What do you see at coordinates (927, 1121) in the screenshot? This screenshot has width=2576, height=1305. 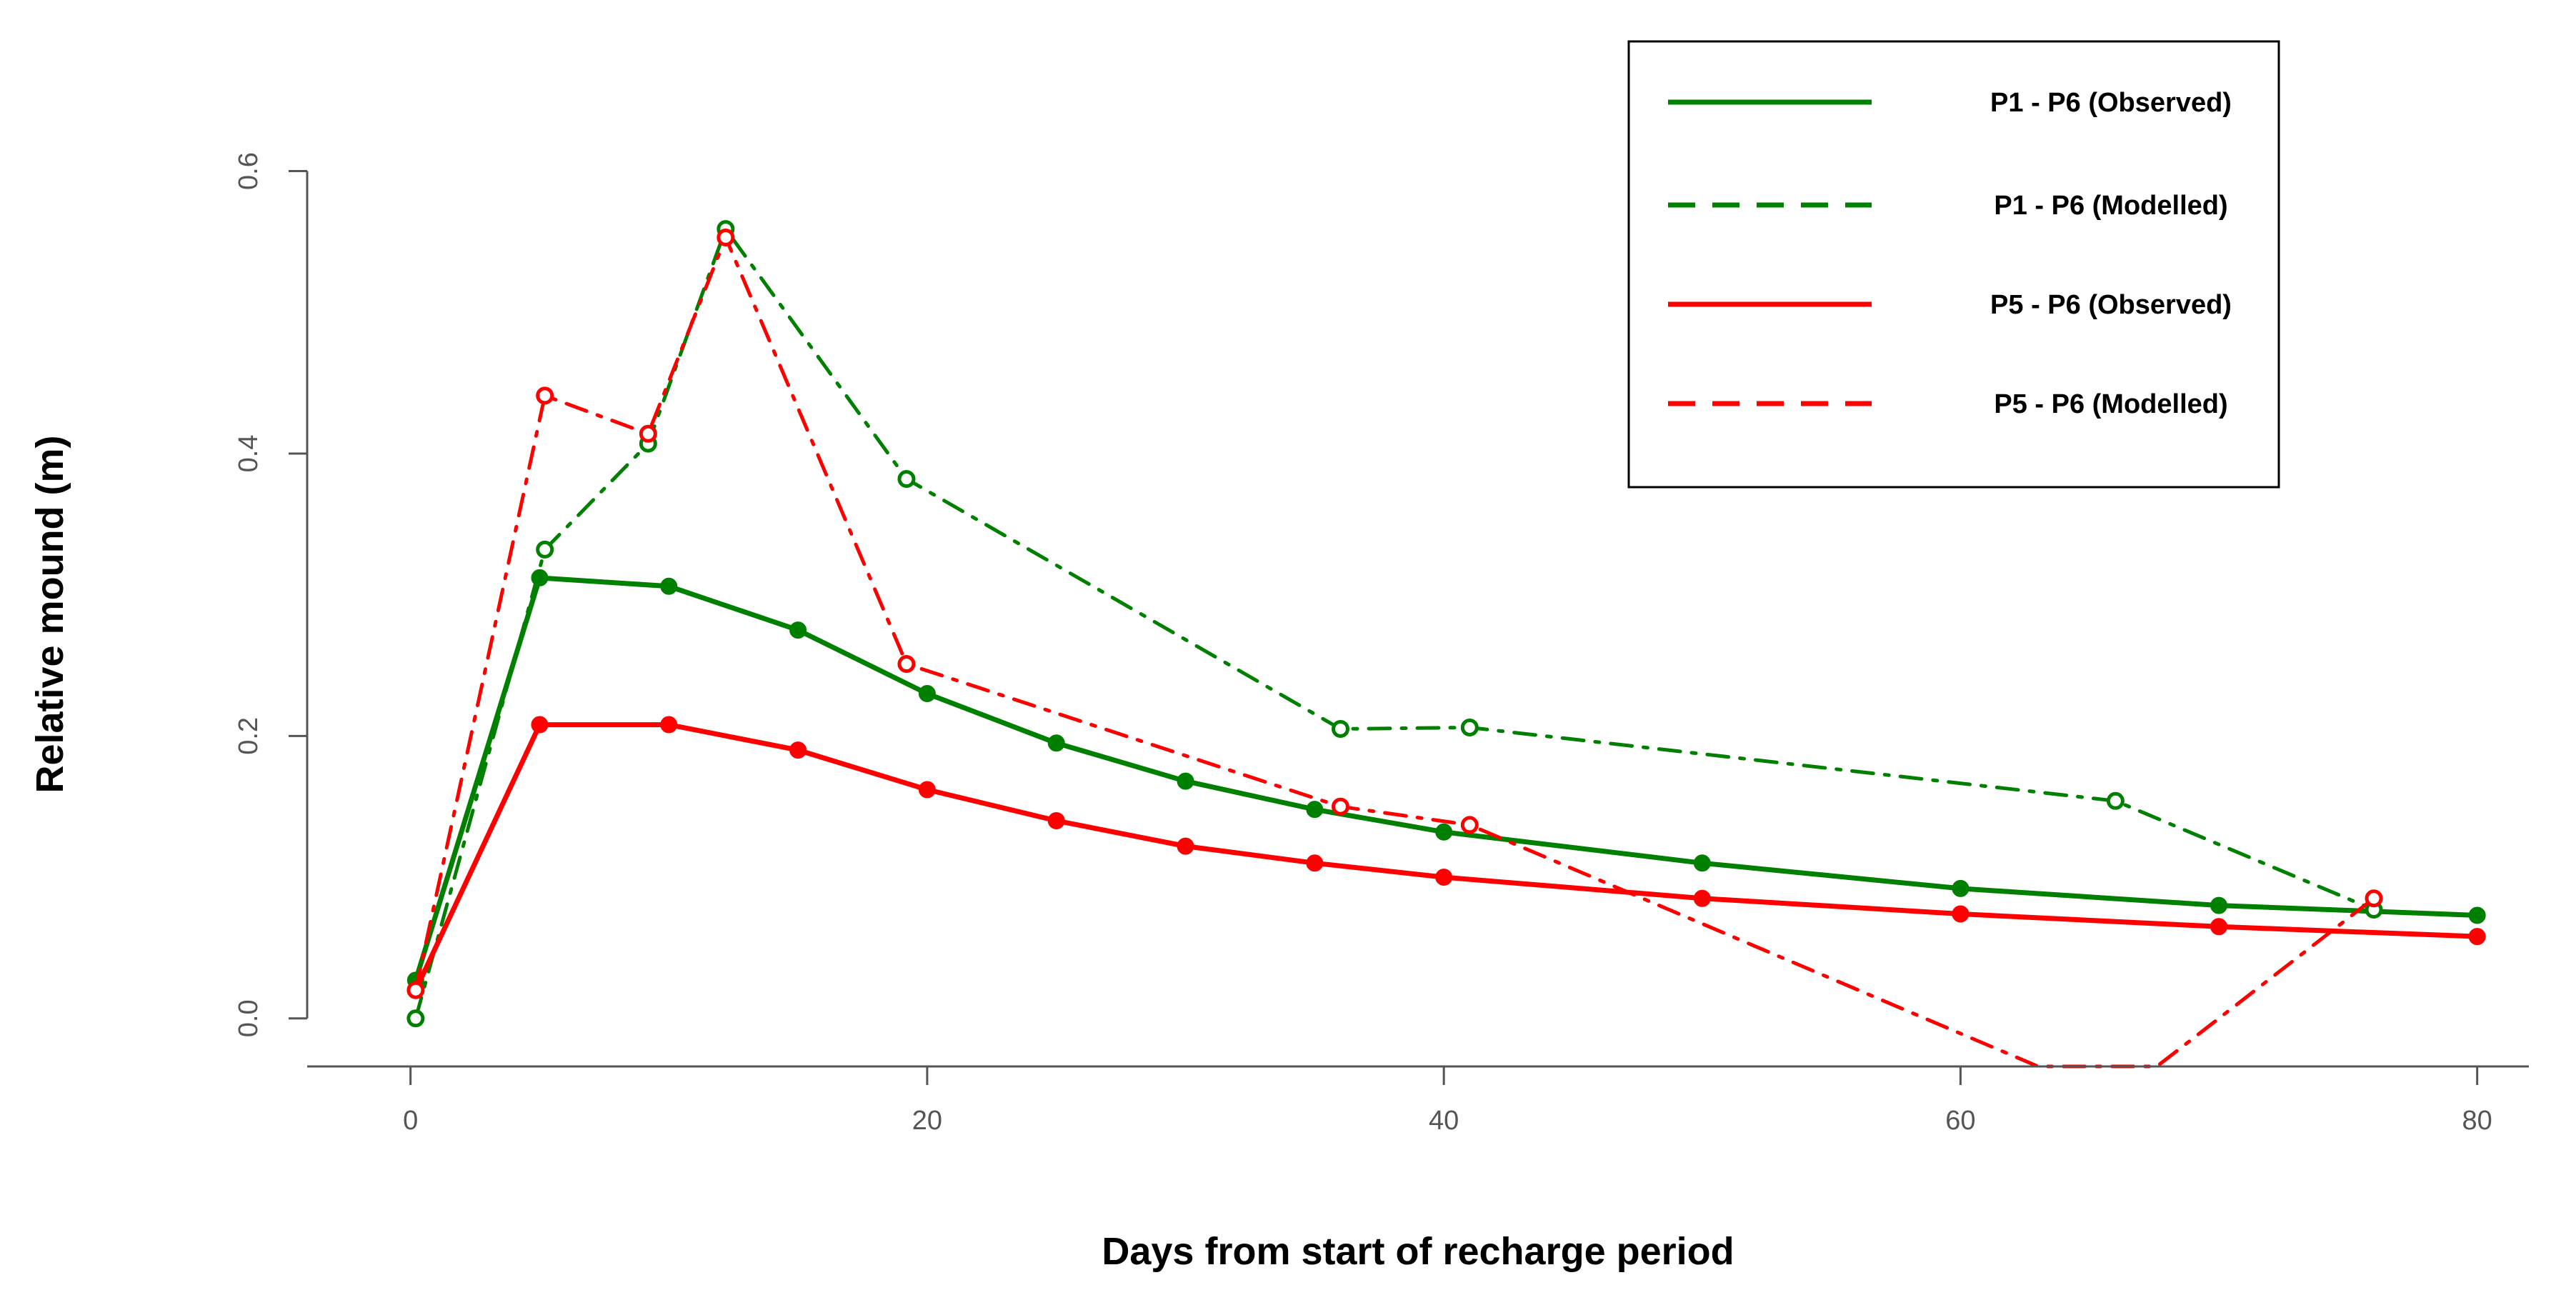 I see `x-tick-label: 20` at bounding box center [927, 1121].